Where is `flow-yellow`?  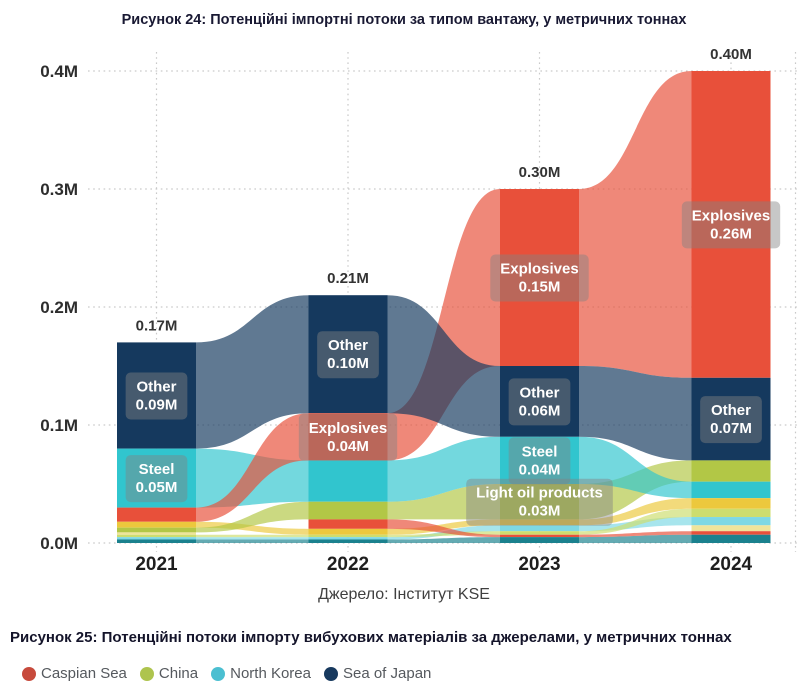 flow-yellow is located at coordinates (635, 512).